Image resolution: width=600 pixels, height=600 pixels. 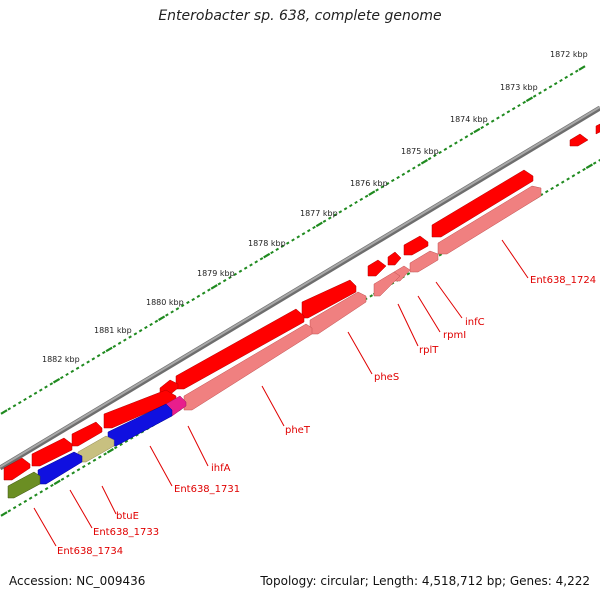 I want to click on kbp-label: 1874 kbp, so click(x=469, y=119).